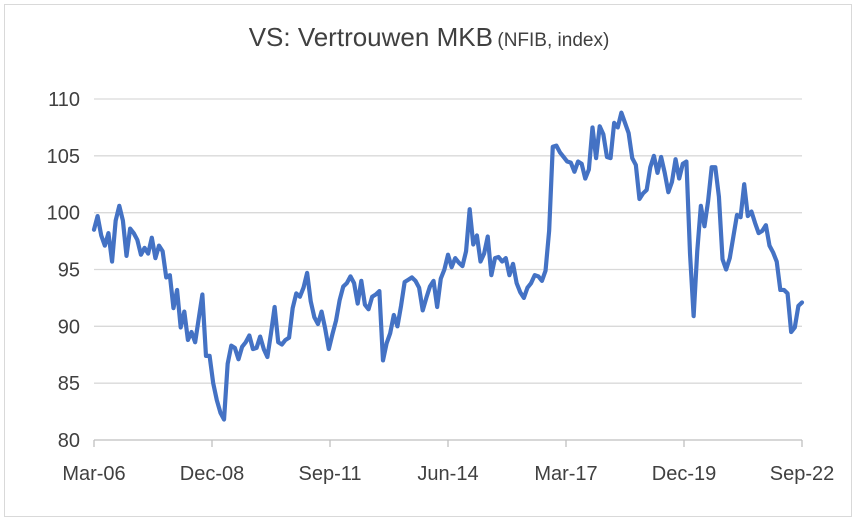 Image resolution: width=858 pixels, height=523 pixels. Describe the element at coordinates (63, 157) in the screenshot. I see `y-tick-label: 105` at that location.